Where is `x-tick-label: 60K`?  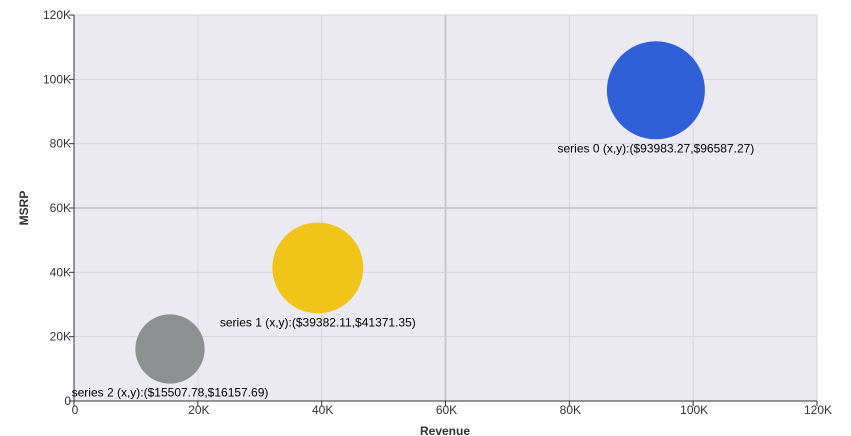 x-tick-label: 60K is located at coordinates (446, 410).